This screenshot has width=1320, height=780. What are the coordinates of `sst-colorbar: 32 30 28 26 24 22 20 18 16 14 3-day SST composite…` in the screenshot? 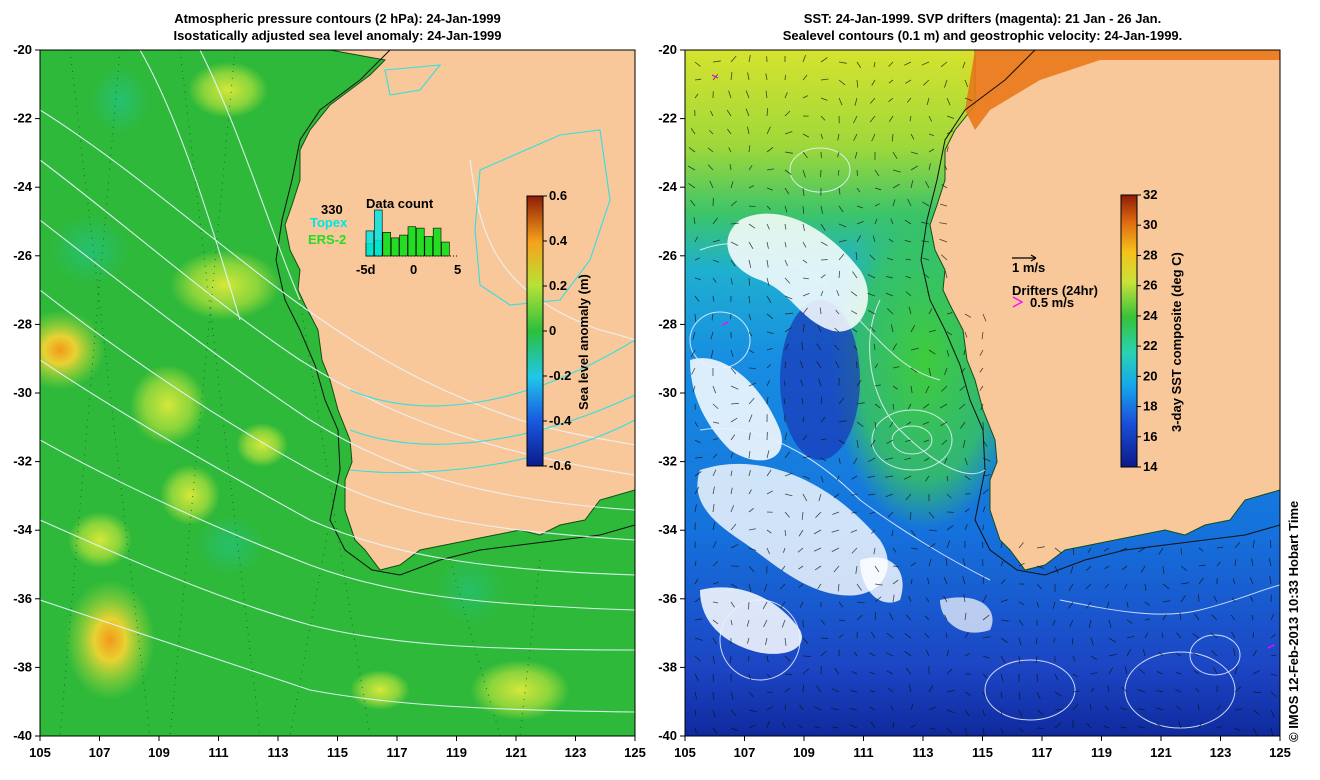 It's located at (1152, 330).